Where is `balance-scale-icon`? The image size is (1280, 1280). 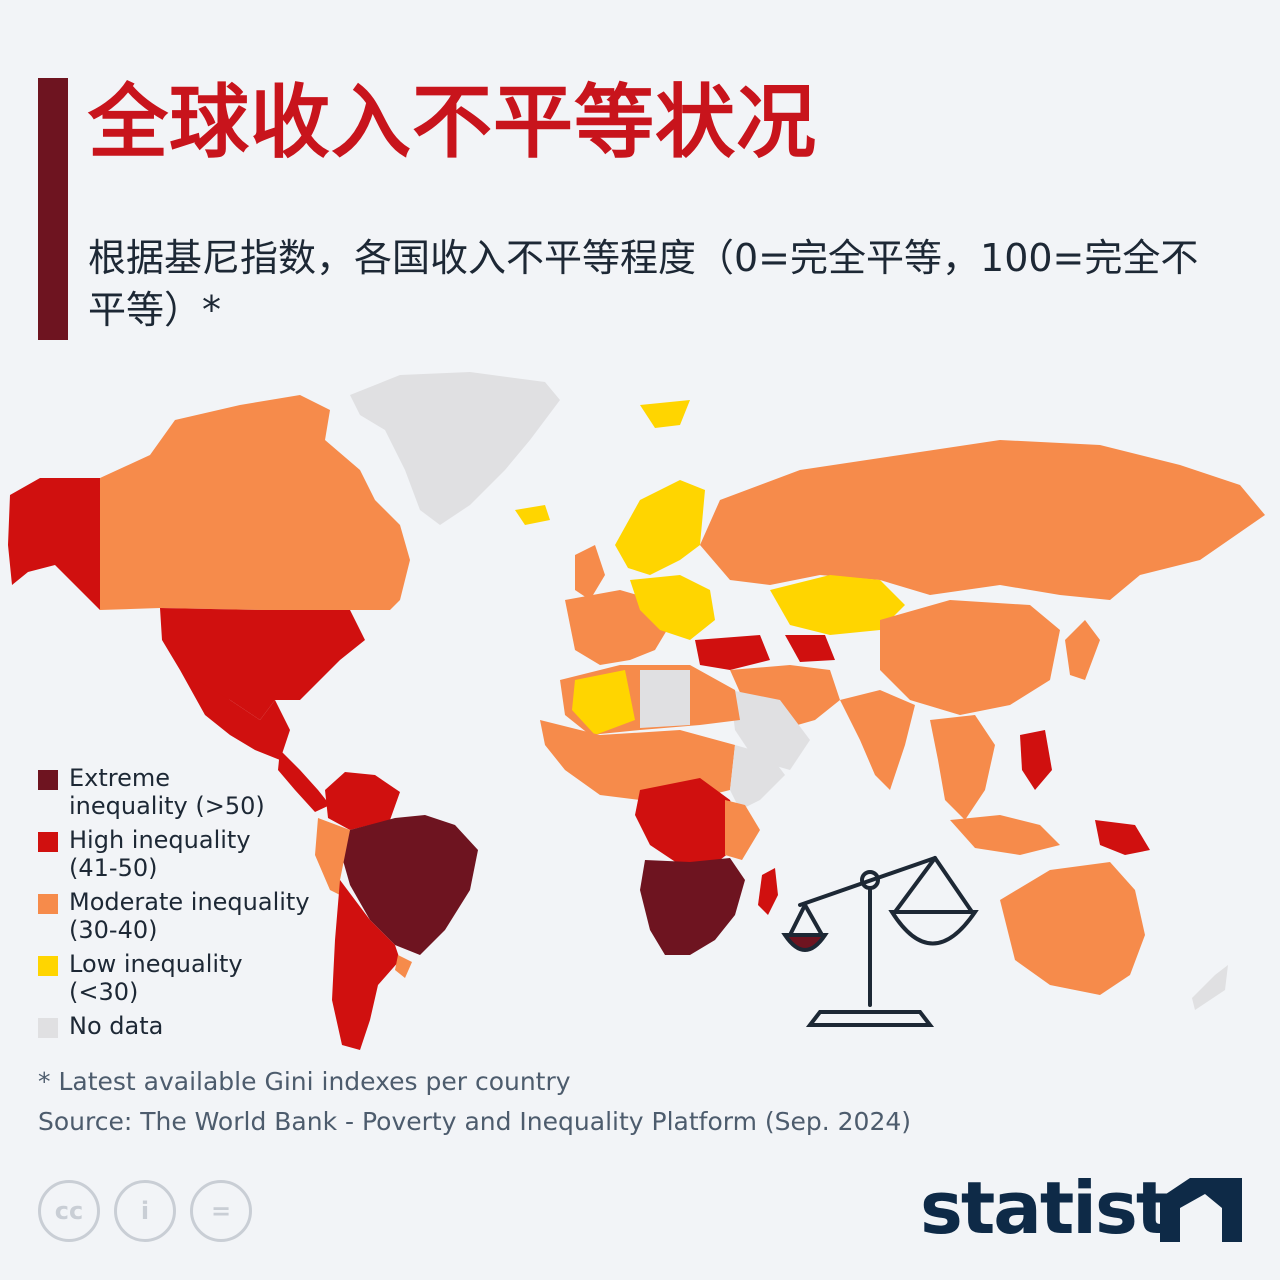 balance-scale-icon is located at coordinates (880, 941).